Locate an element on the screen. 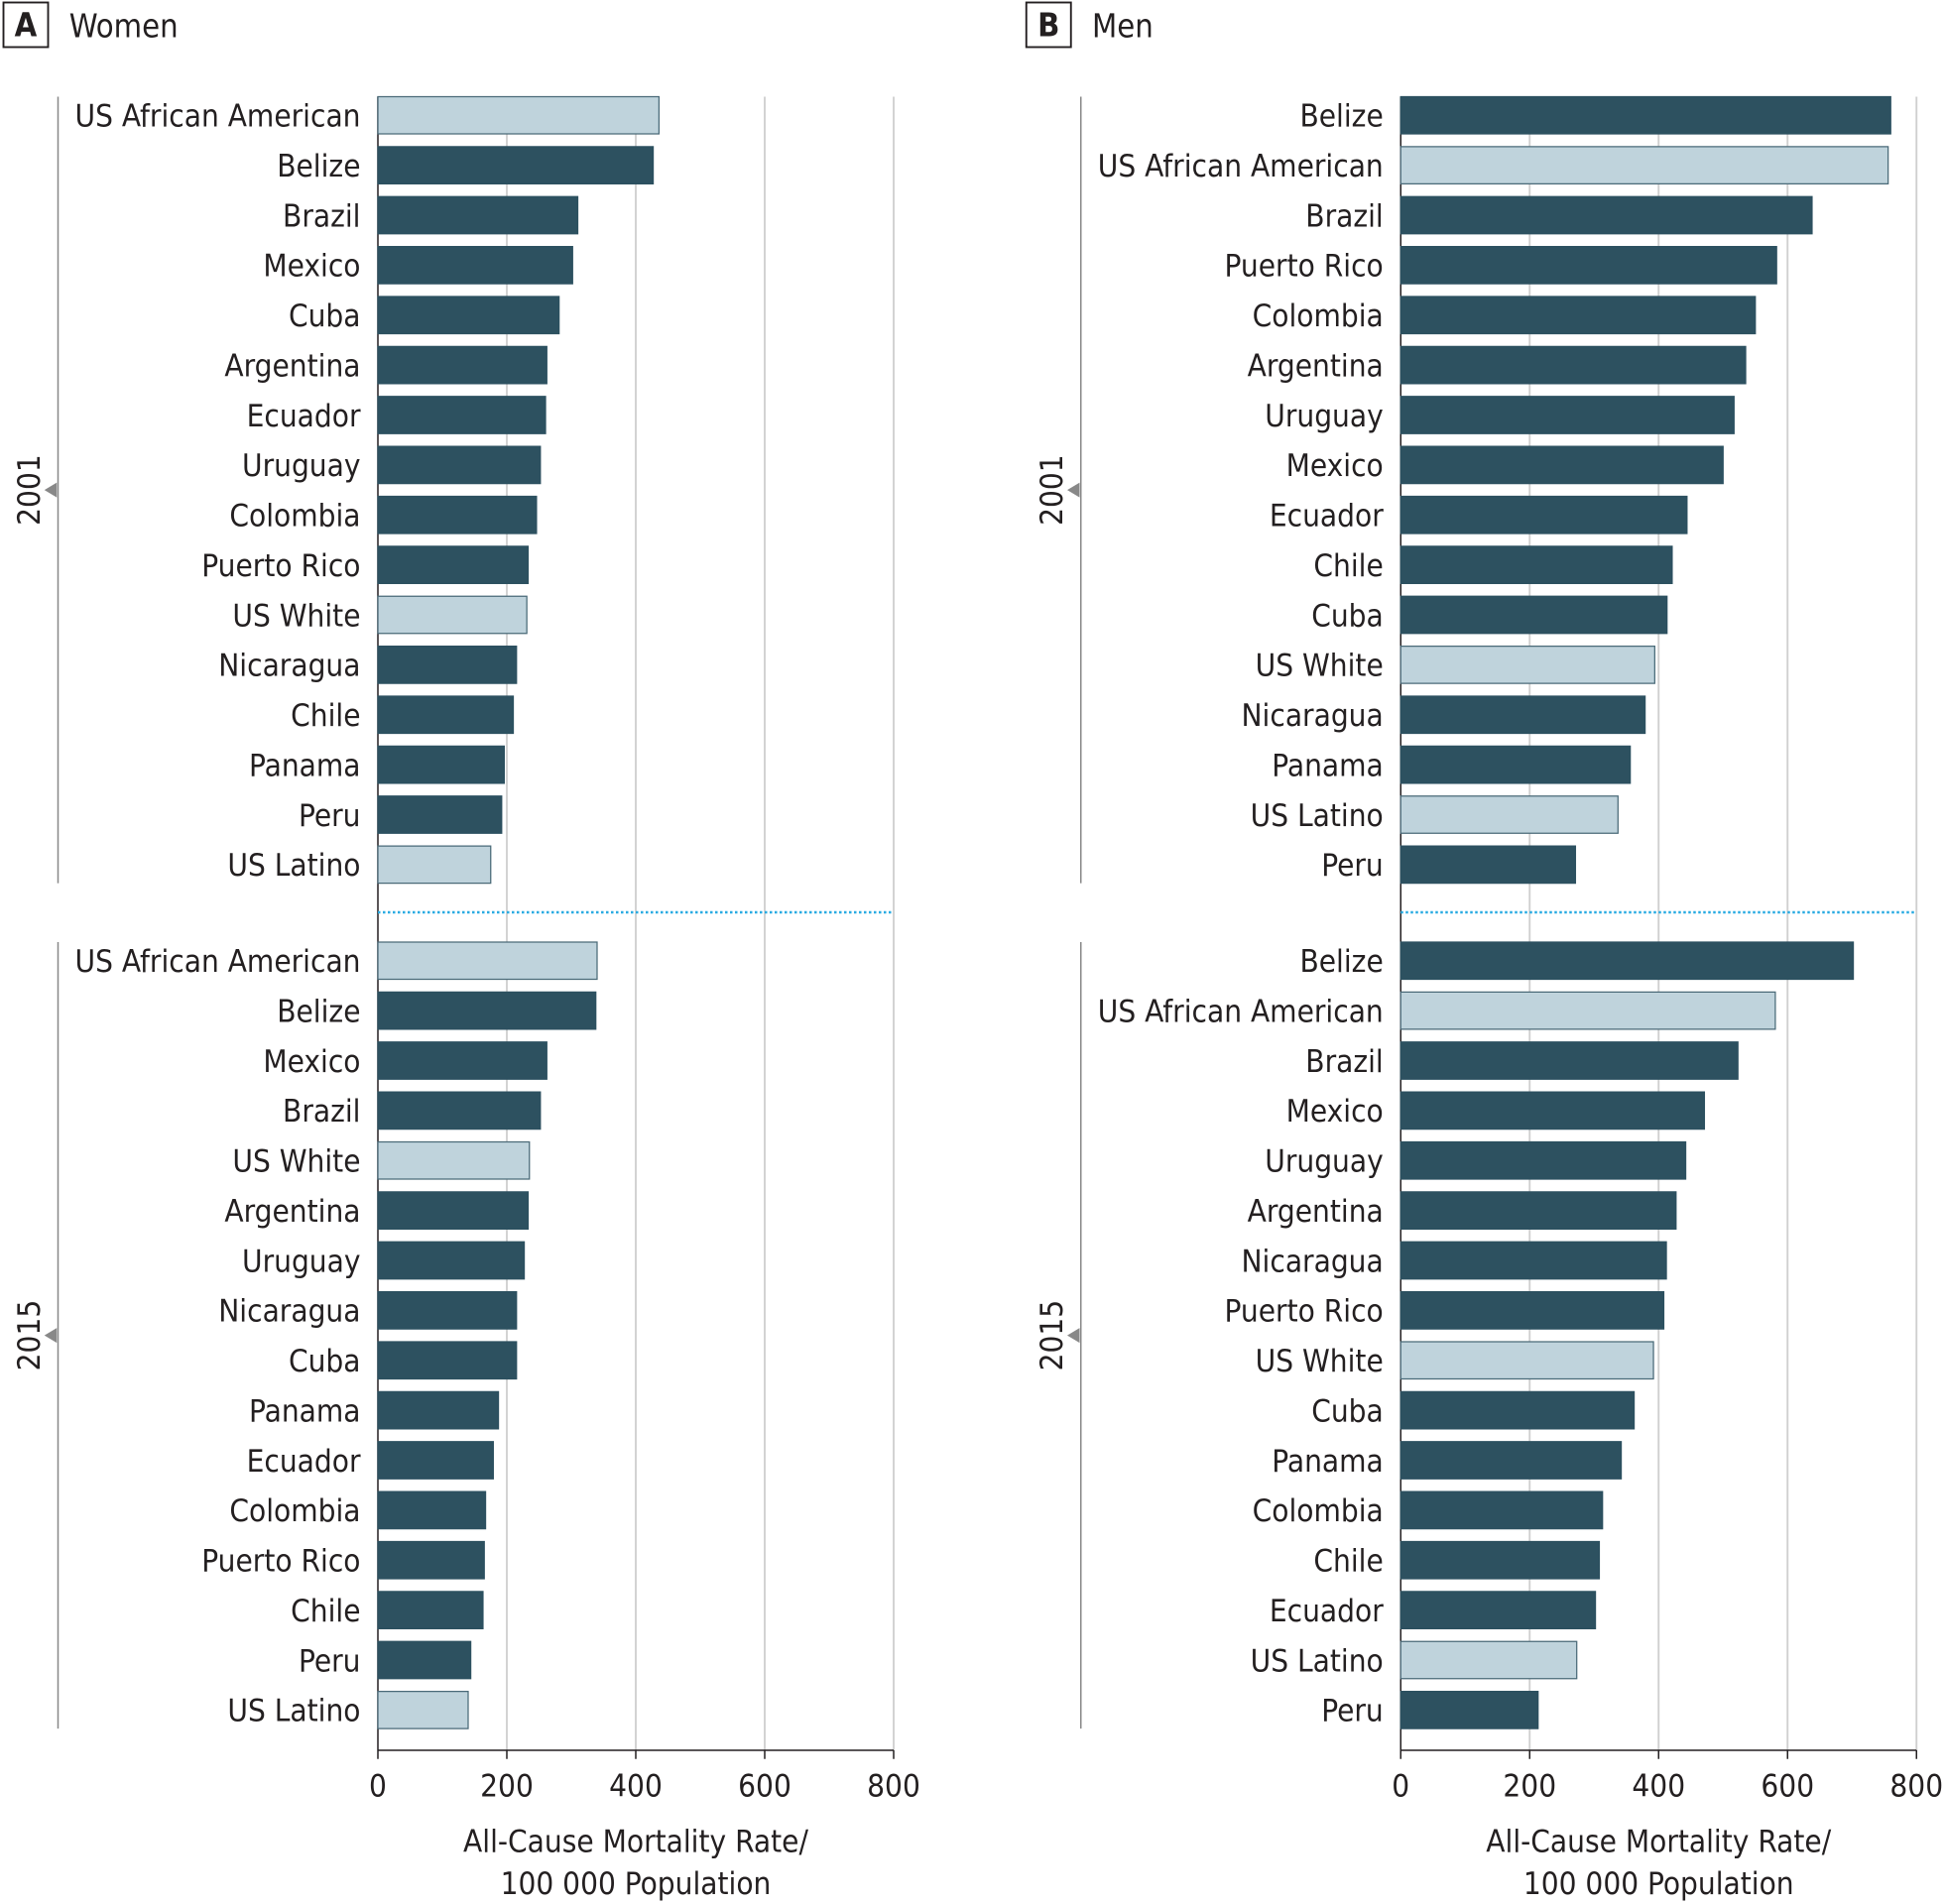 This screenshot has width=1946, height=1904. bar-brazil-2015 is located at coordinates (1569, 1060).